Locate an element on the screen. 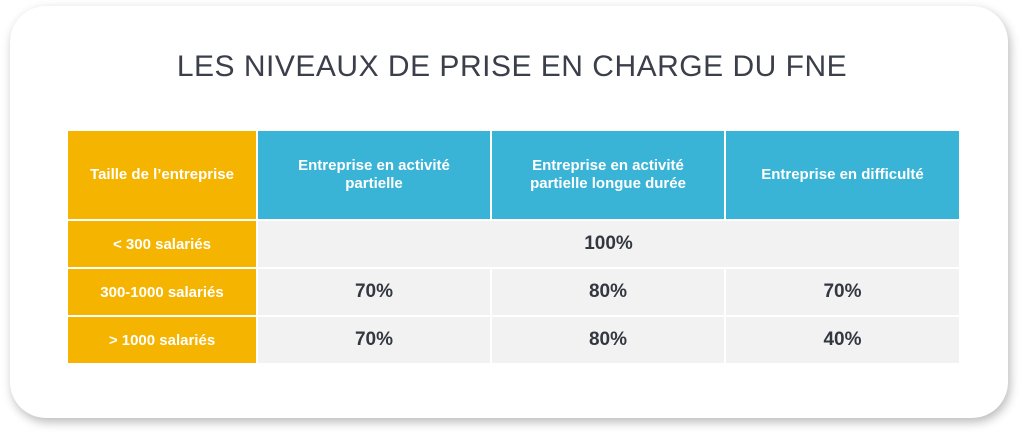 The height and width of the screenshot is (435, 1024). table-row: < 300 salariés 100% is located at coordinates (513, 244).